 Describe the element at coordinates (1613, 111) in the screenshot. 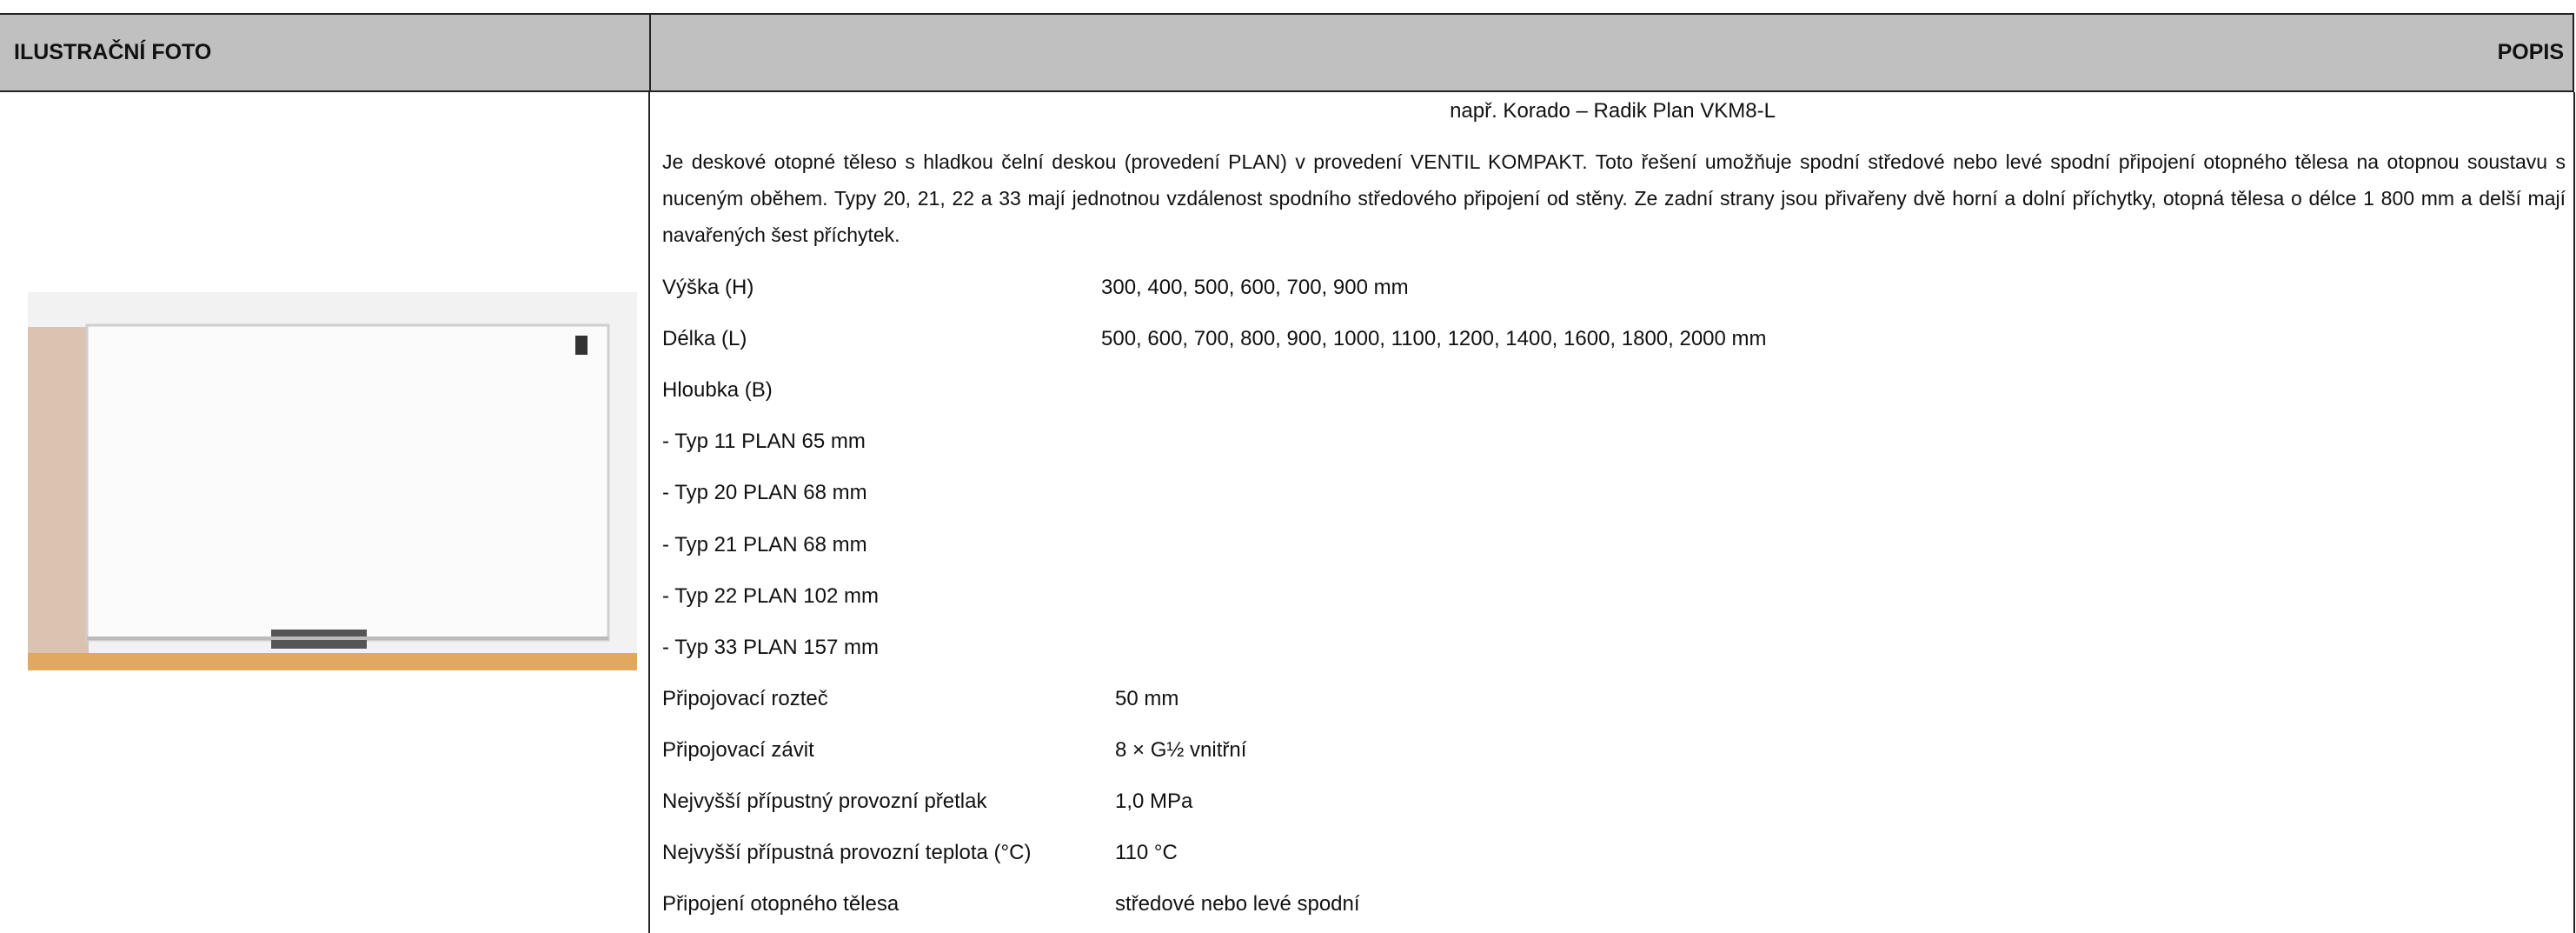

I see `subtitle: např. Korado – Radik Plan VKM8-L` at that location.